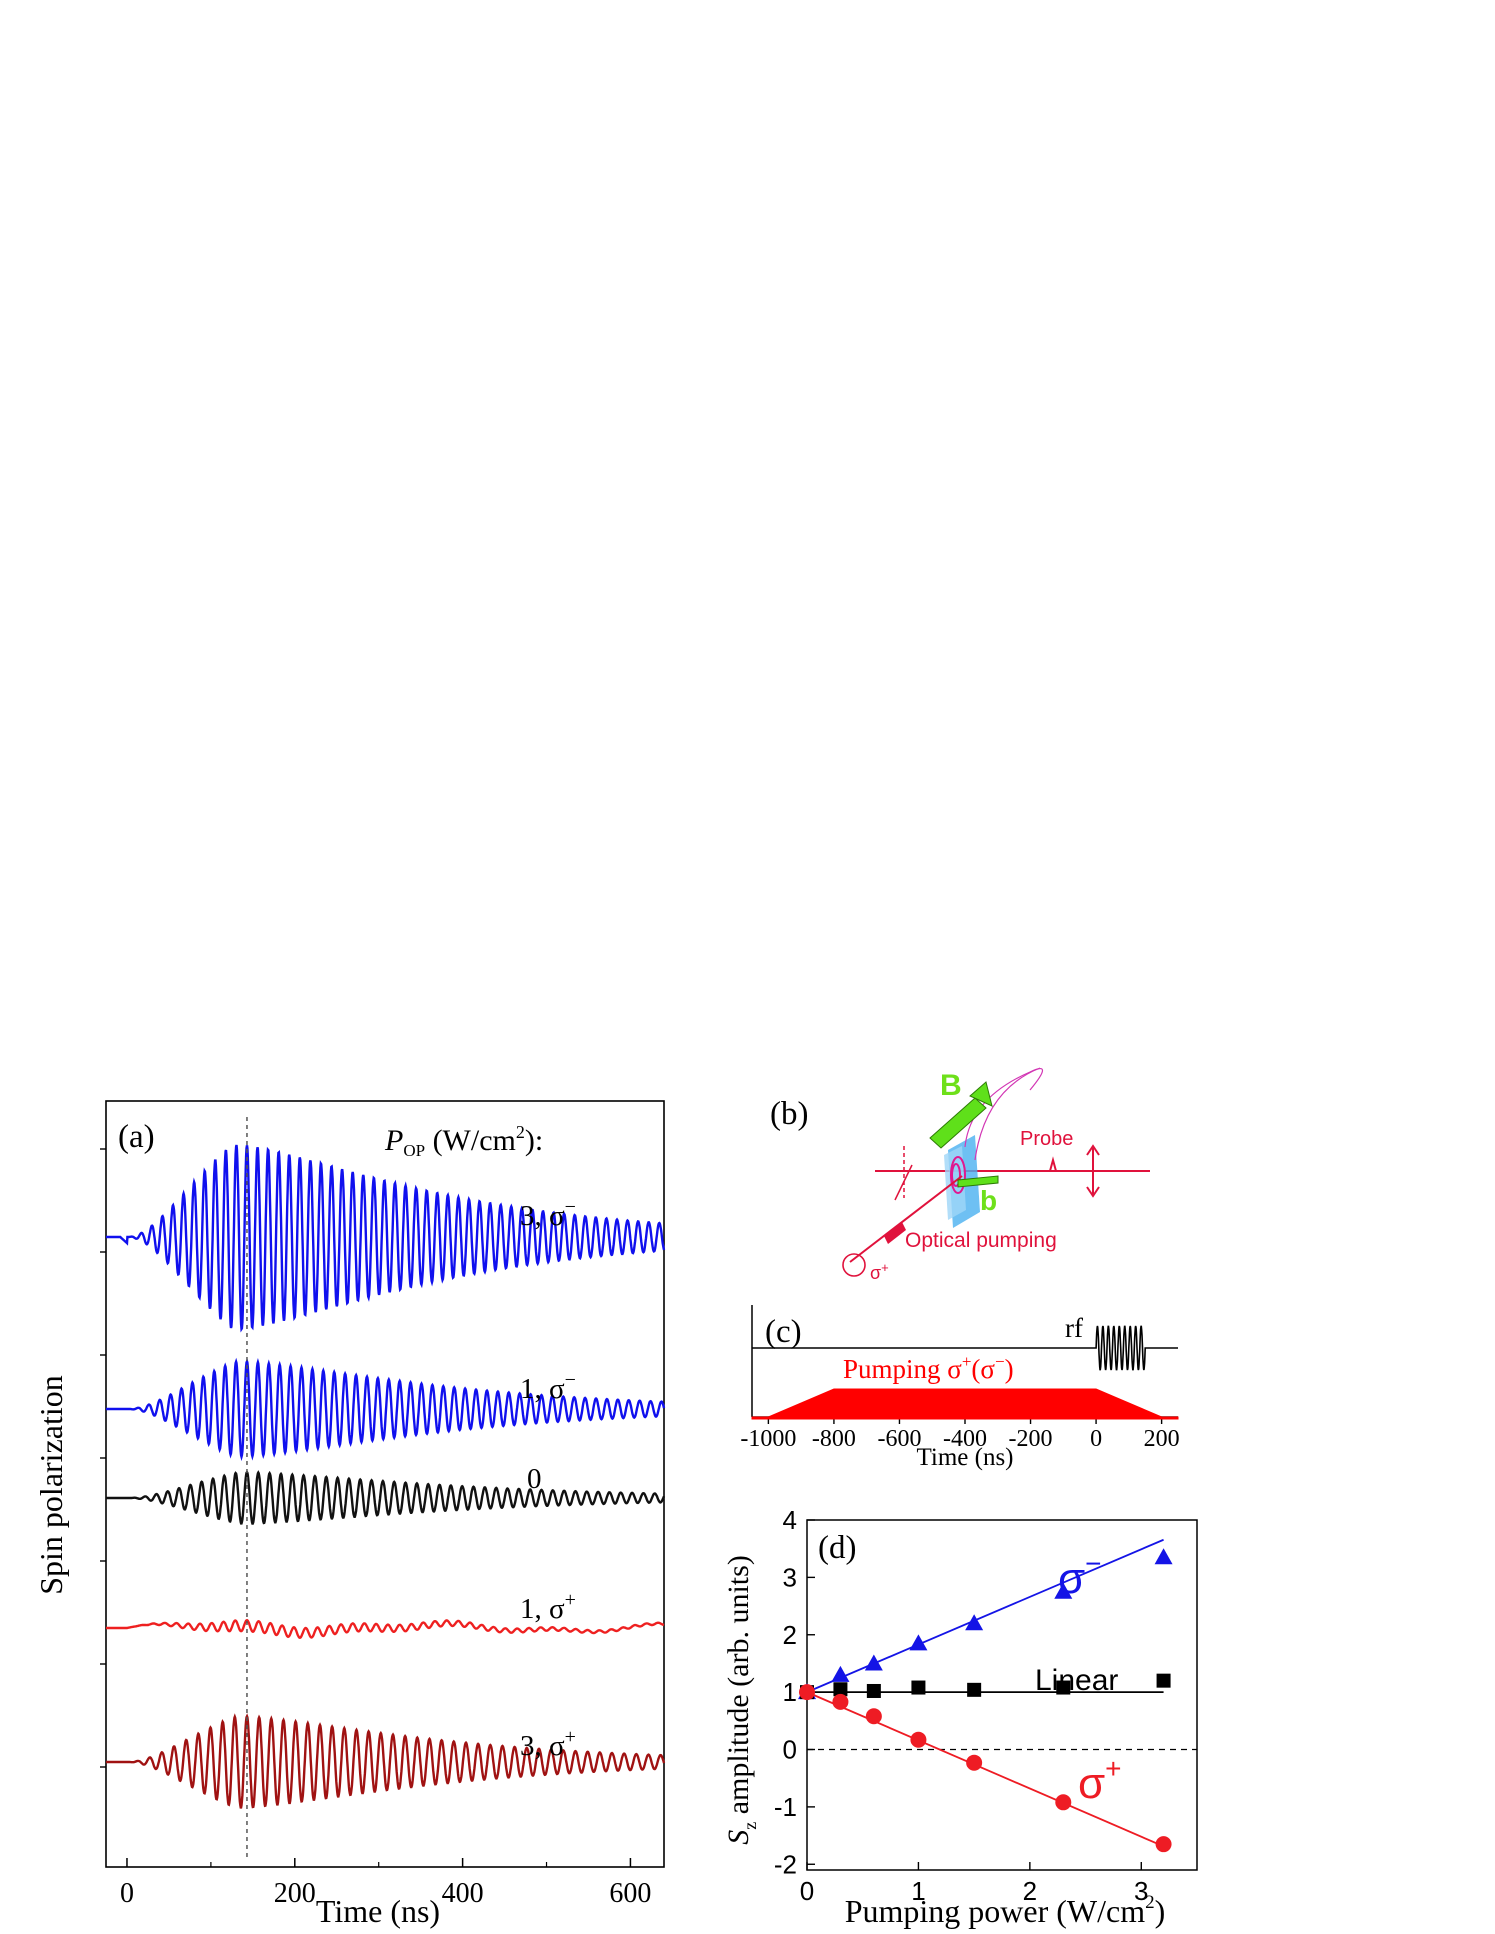 This screenshot has width=1495, height=1934. What do you see at coordinates (548, 1744) in the screenshot?
I see `trace-label-3-sigma-plus: 3, σ+` at bounding box center [548, 1744].